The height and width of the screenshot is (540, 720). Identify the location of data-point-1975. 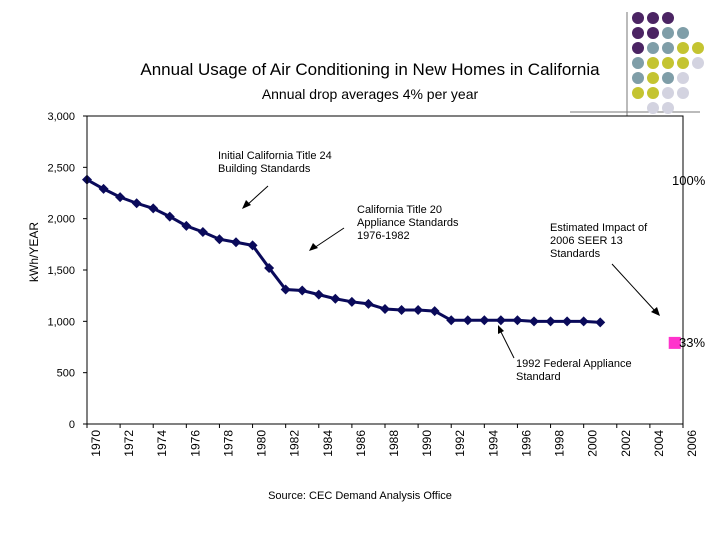
(169, 216).